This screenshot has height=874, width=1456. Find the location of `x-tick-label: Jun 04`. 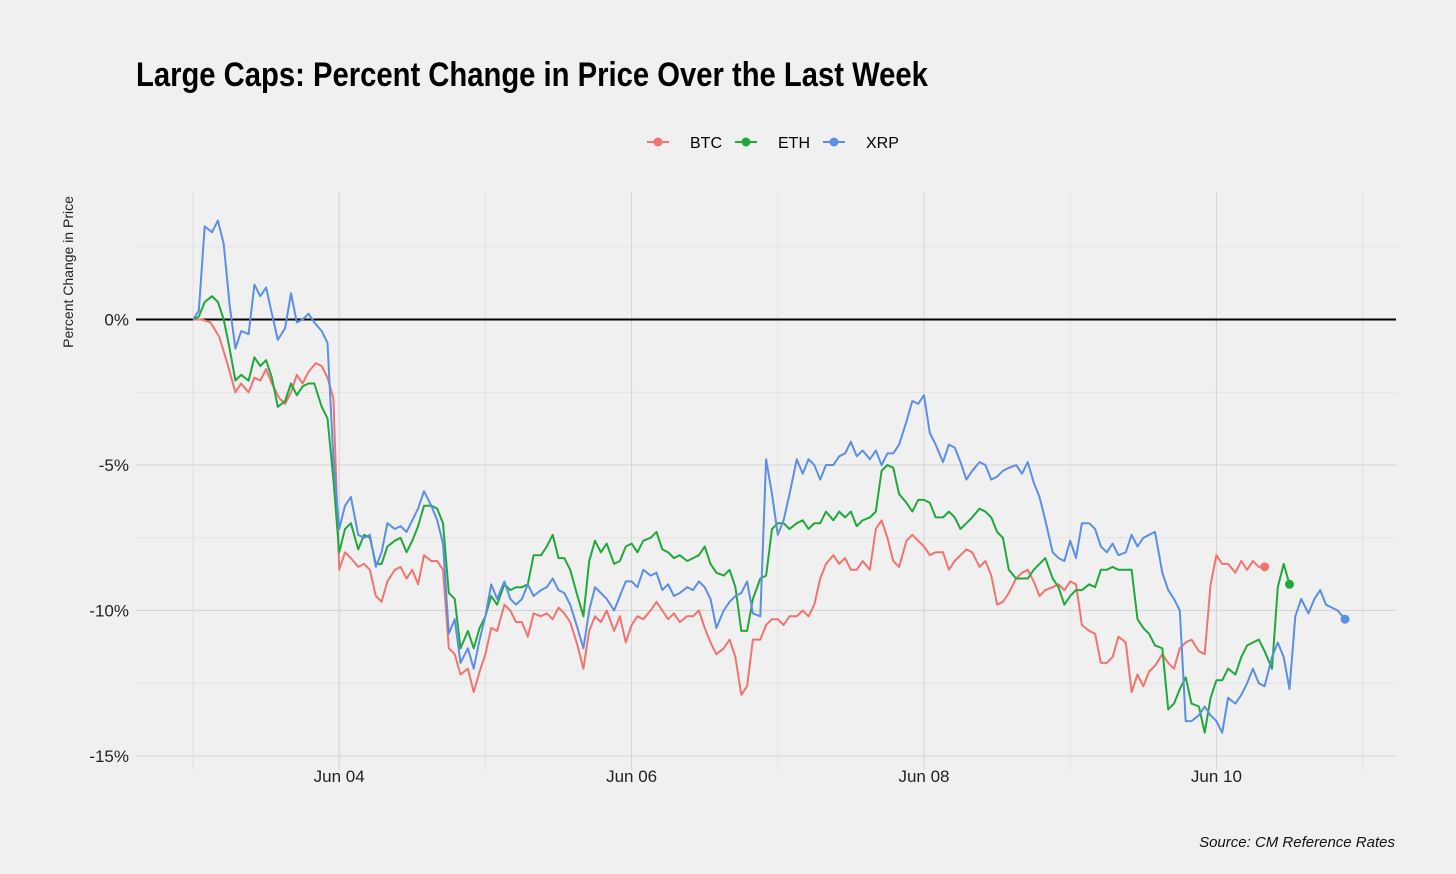

x-tick-label: Jun 04 is located at coordinates (339, 776).